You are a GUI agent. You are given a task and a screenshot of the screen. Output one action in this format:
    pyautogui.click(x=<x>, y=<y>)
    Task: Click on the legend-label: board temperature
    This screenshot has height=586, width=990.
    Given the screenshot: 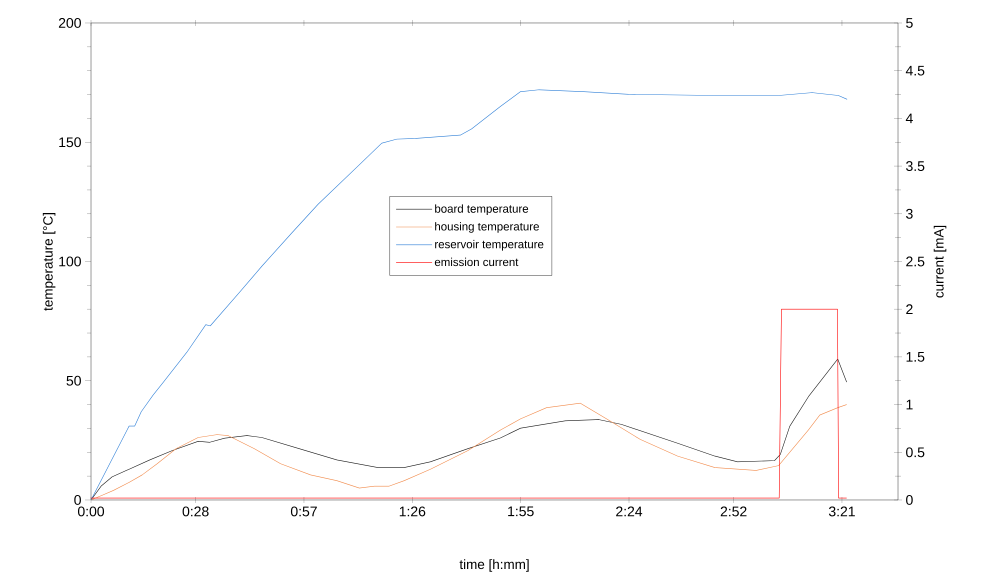 What is the action you would take?
    pyautogui.click(x=481, y=210)
    